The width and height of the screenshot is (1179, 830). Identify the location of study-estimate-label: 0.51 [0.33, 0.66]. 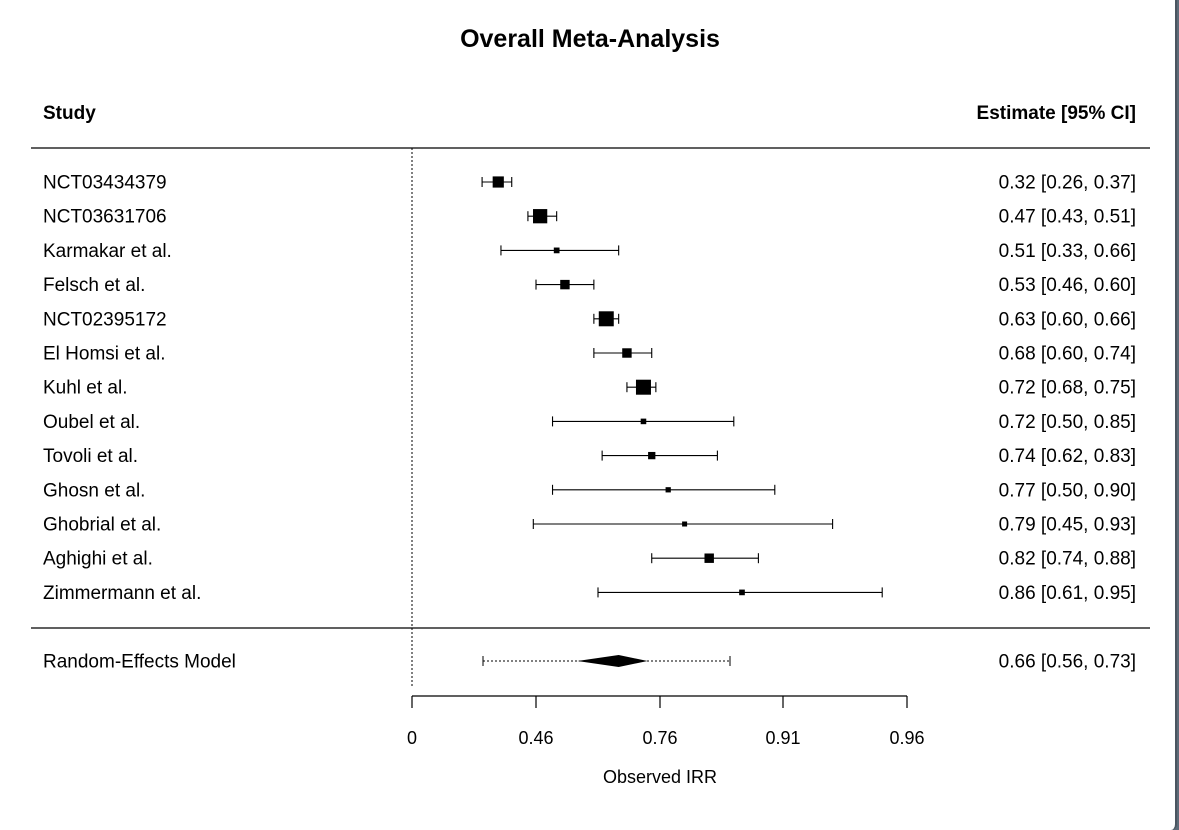
(1067, 251).